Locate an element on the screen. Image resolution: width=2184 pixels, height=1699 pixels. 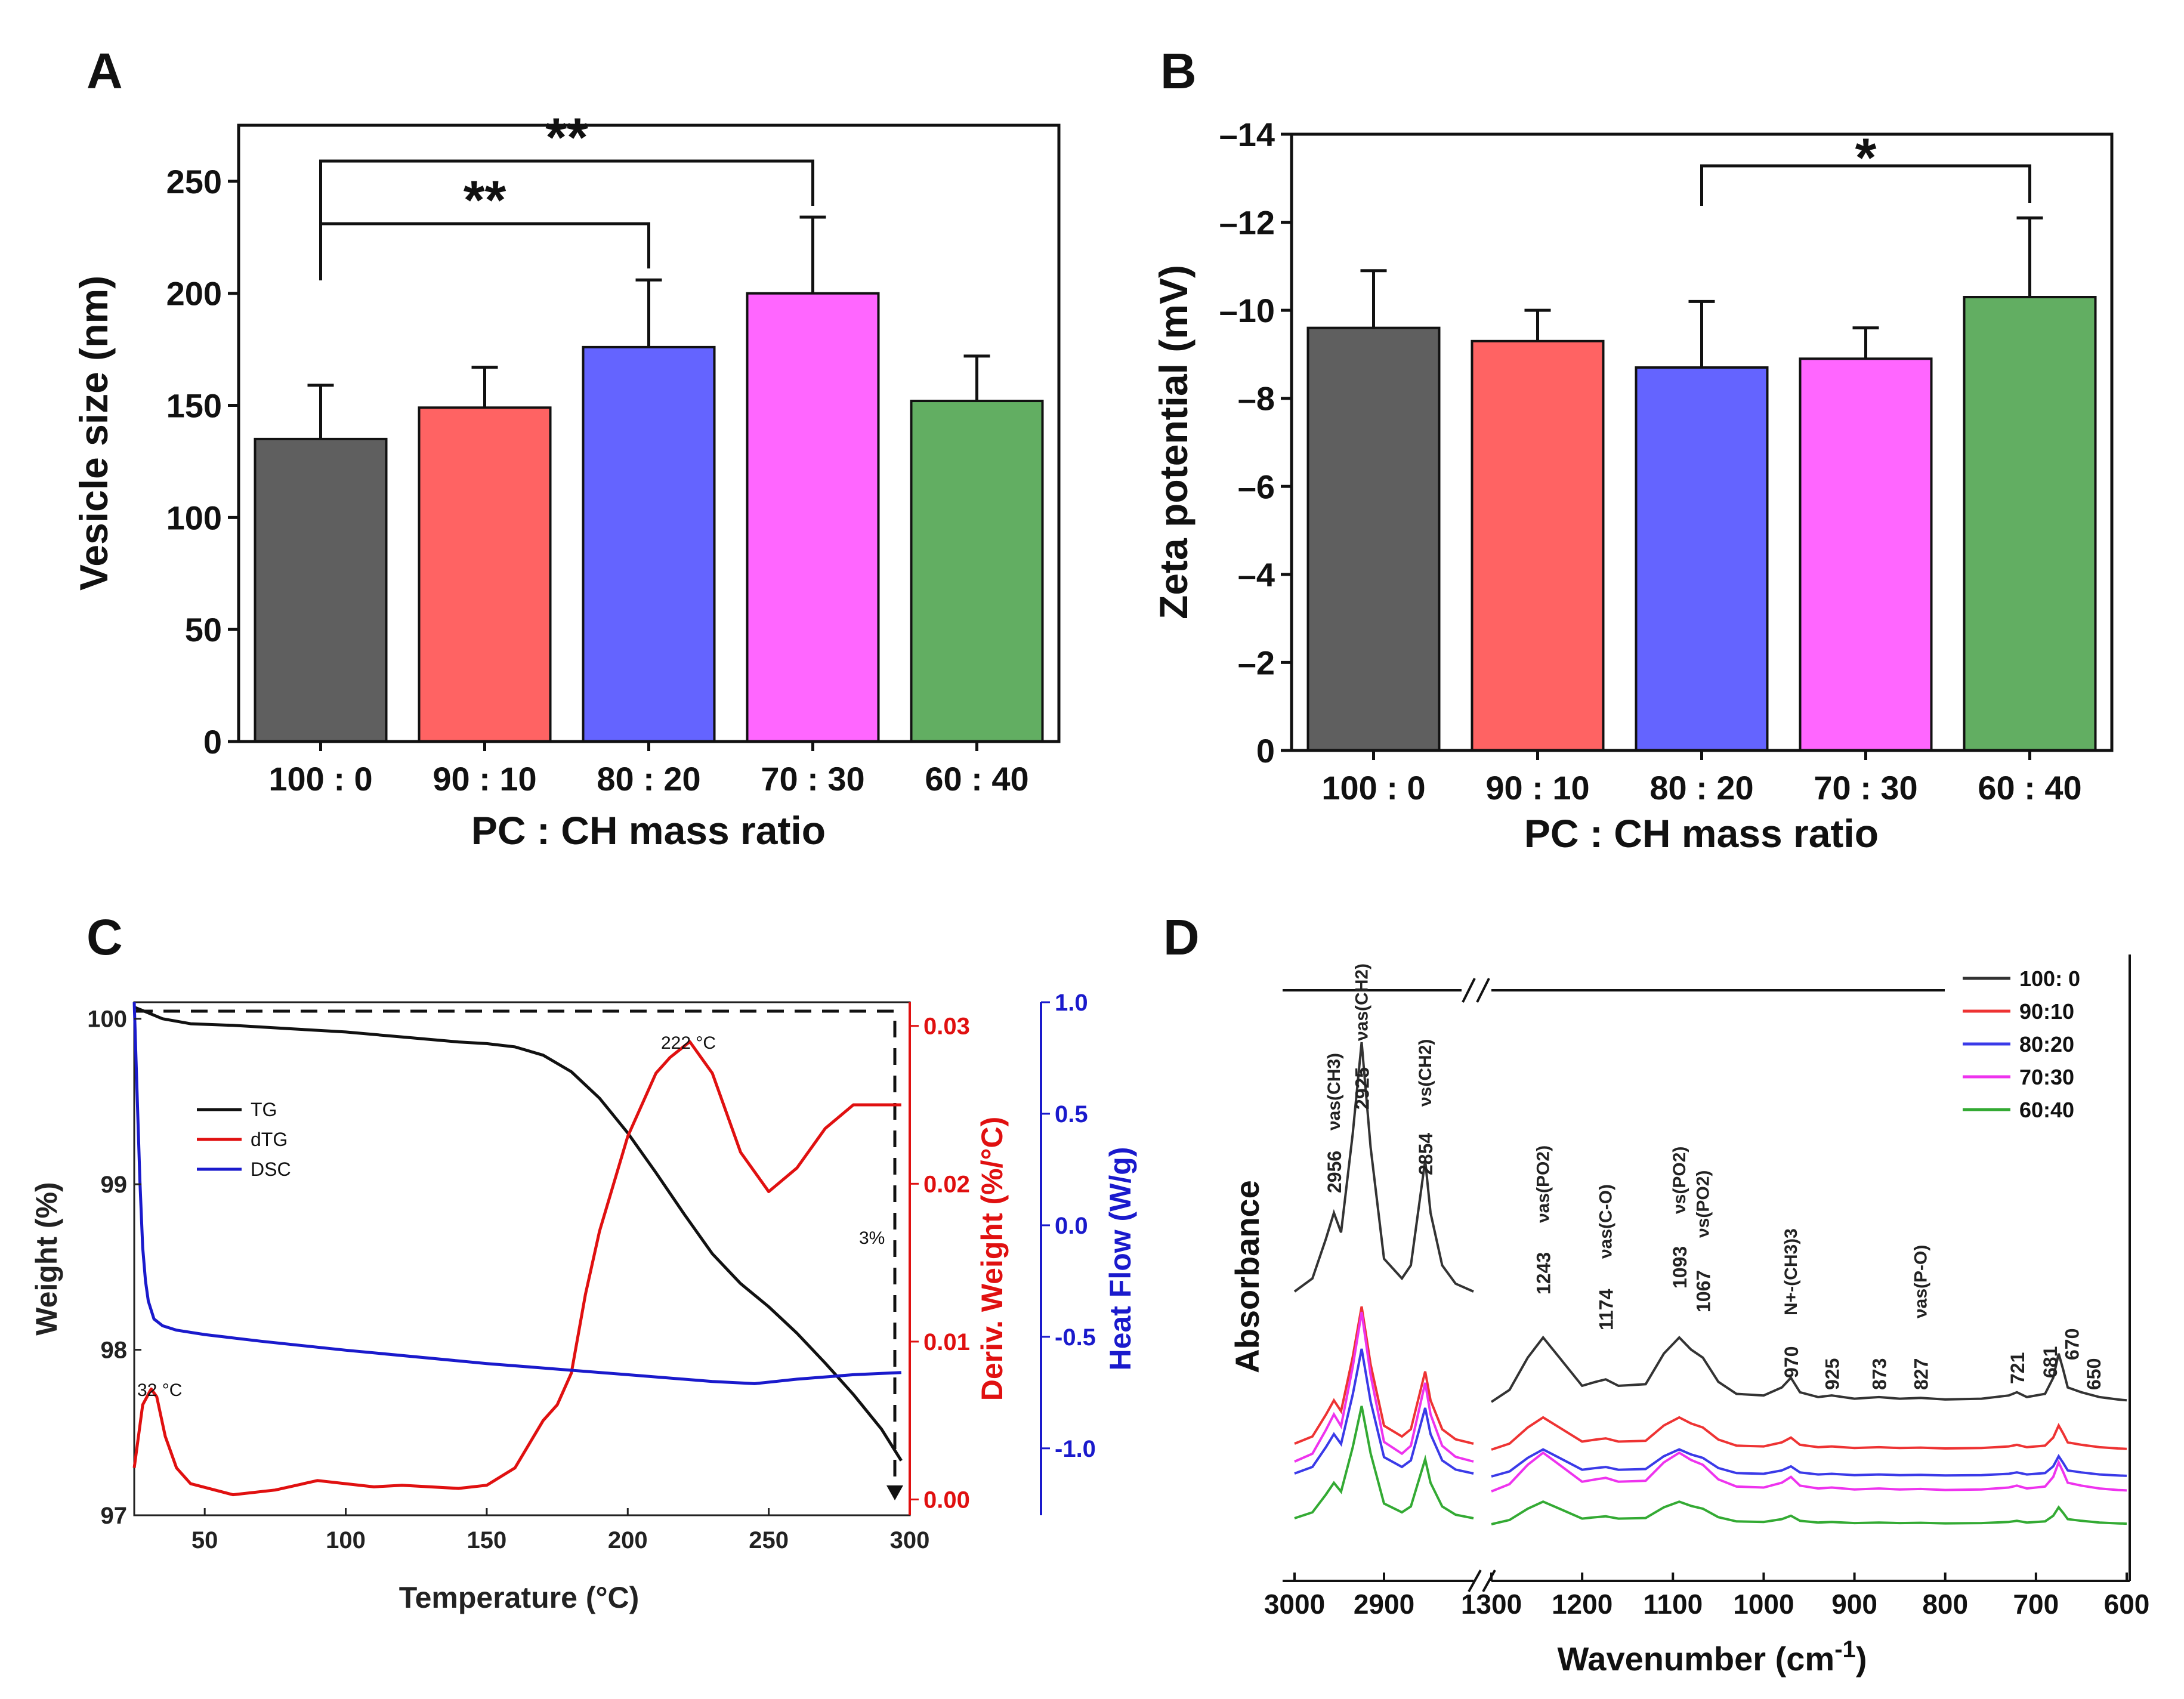
legend-label-5: 60:40 is located at coordinates (2047, 1110).